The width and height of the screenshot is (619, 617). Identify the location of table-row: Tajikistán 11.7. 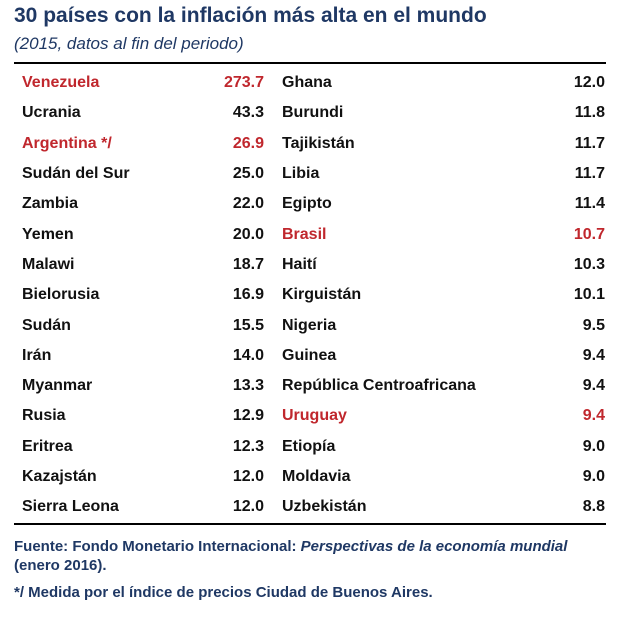
(443, 144).